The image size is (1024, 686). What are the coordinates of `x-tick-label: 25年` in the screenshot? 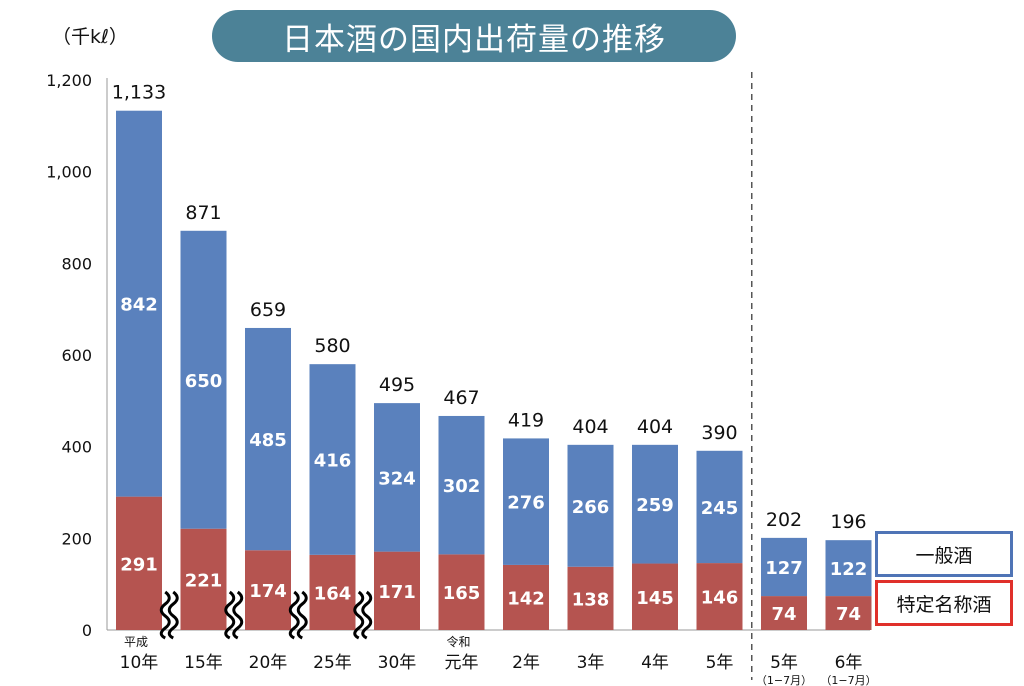 It's located at (332, 663).